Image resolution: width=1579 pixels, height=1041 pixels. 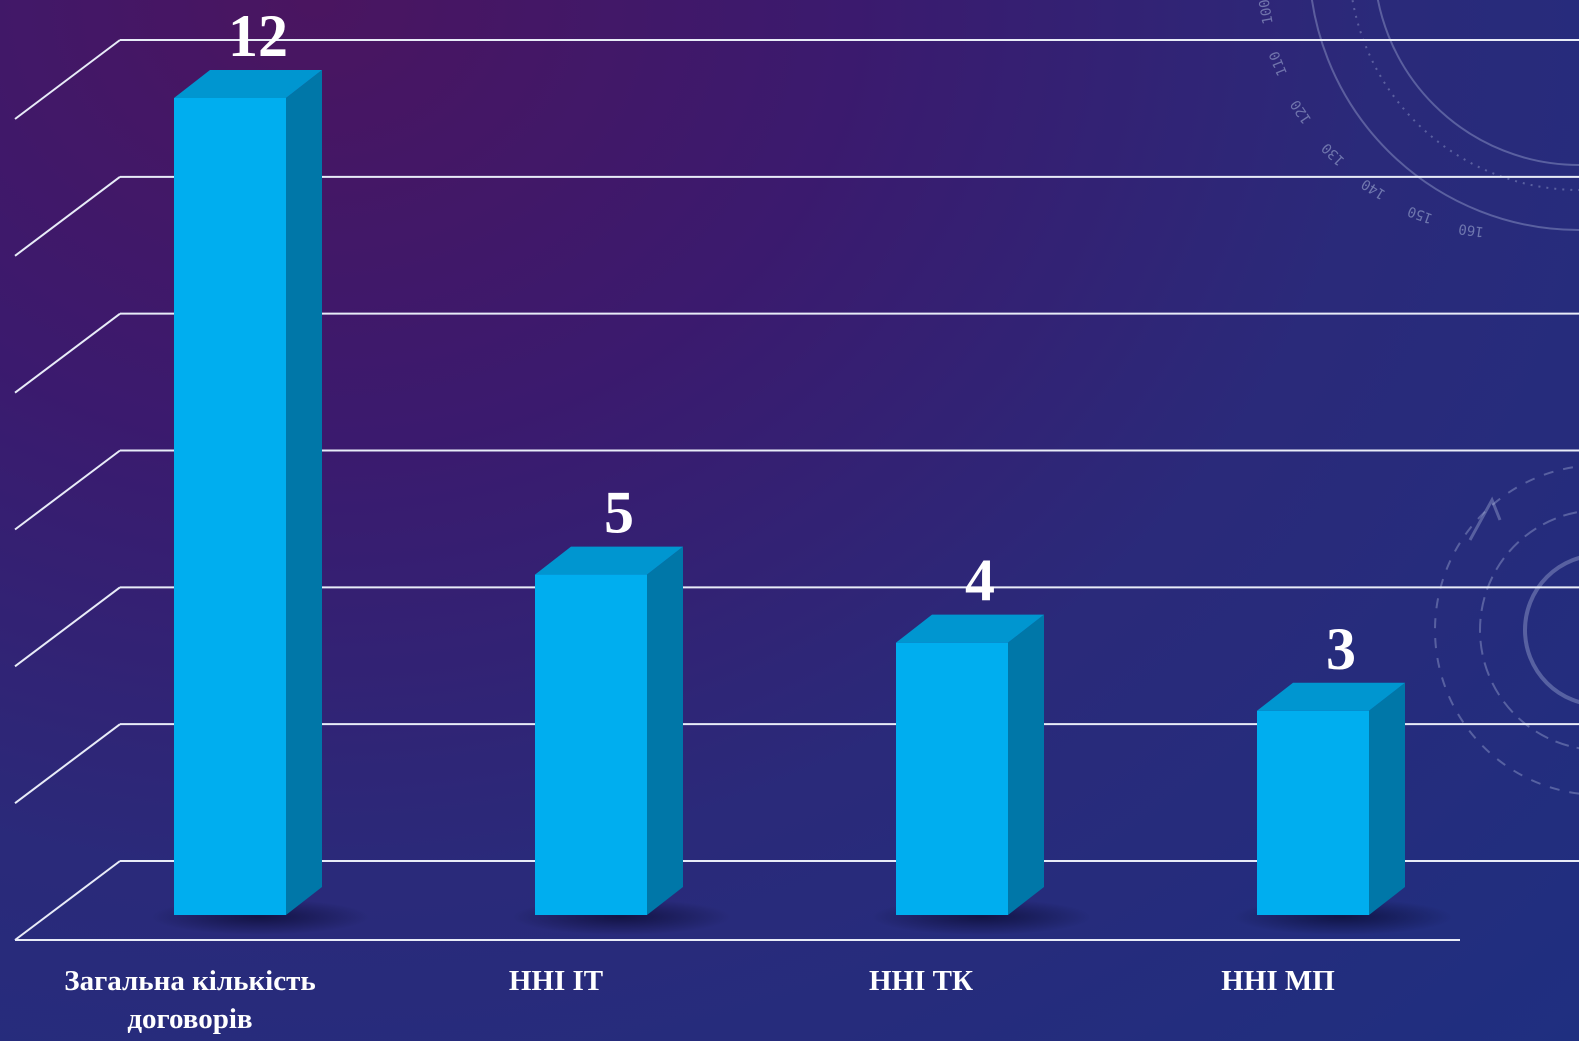 What do you see at coordinates (980, 581) in the screenshot?
I see `data-label: 4` at bounding box center [980, 581].